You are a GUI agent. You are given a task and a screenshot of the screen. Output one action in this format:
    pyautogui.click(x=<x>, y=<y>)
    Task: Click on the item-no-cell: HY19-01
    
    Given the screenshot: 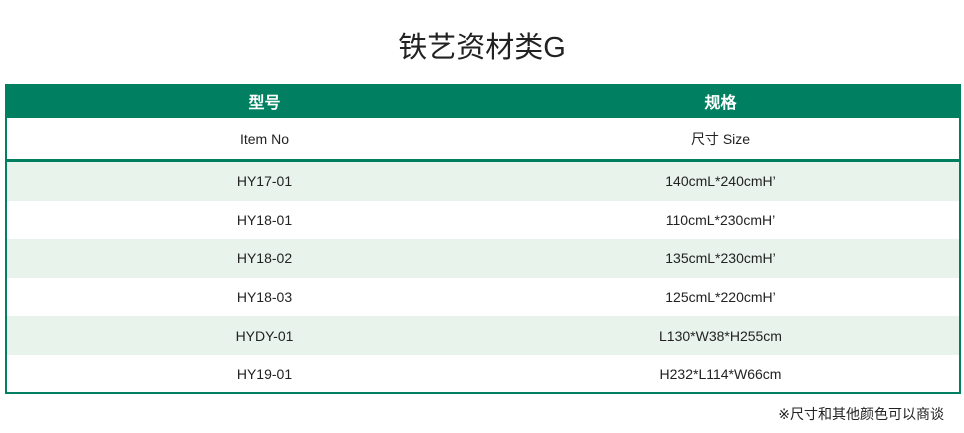 What is the action you would take?
    pyautogui.click(x=264, y=374)
    